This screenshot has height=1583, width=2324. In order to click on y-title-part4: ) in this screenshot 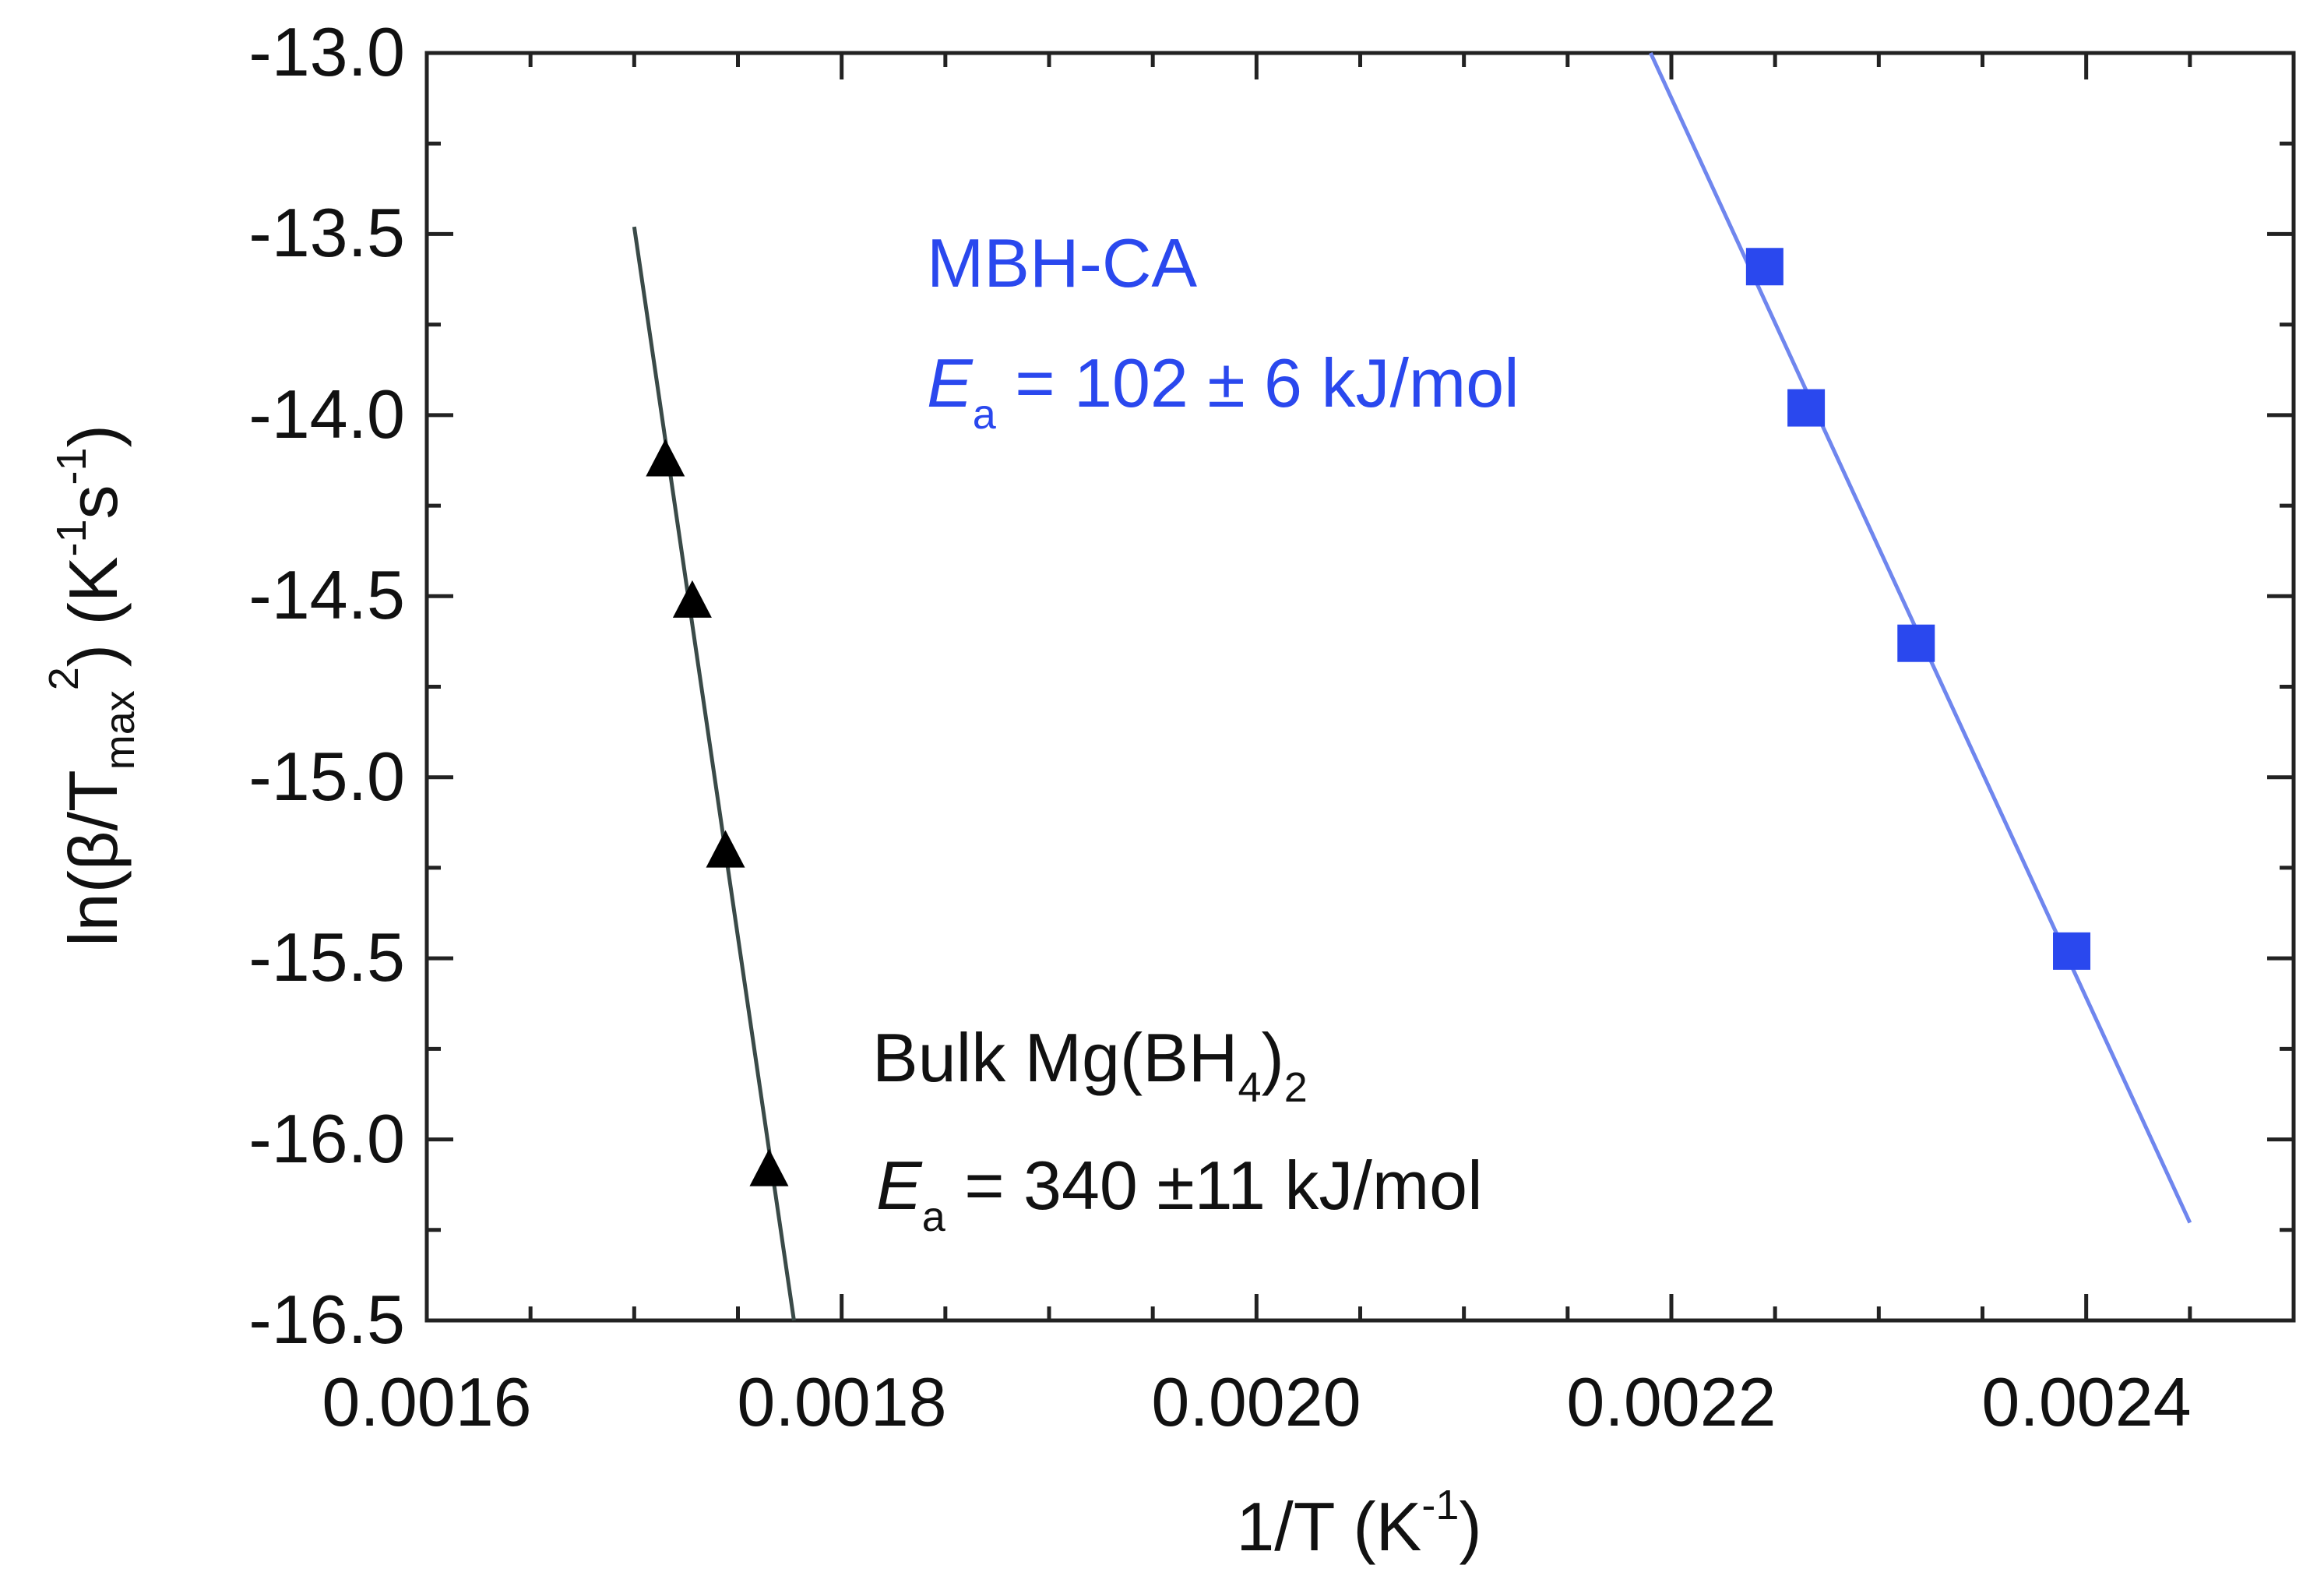, I will do `click(93, 436)`.